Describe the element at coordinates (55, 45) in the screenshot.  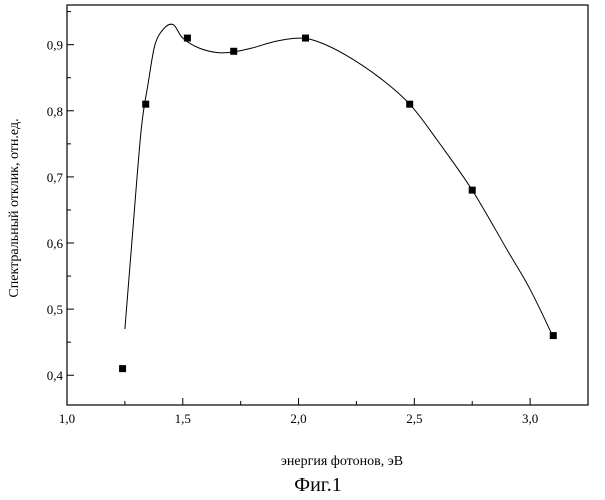
I see `y-tick-label: 0,9` at that location.